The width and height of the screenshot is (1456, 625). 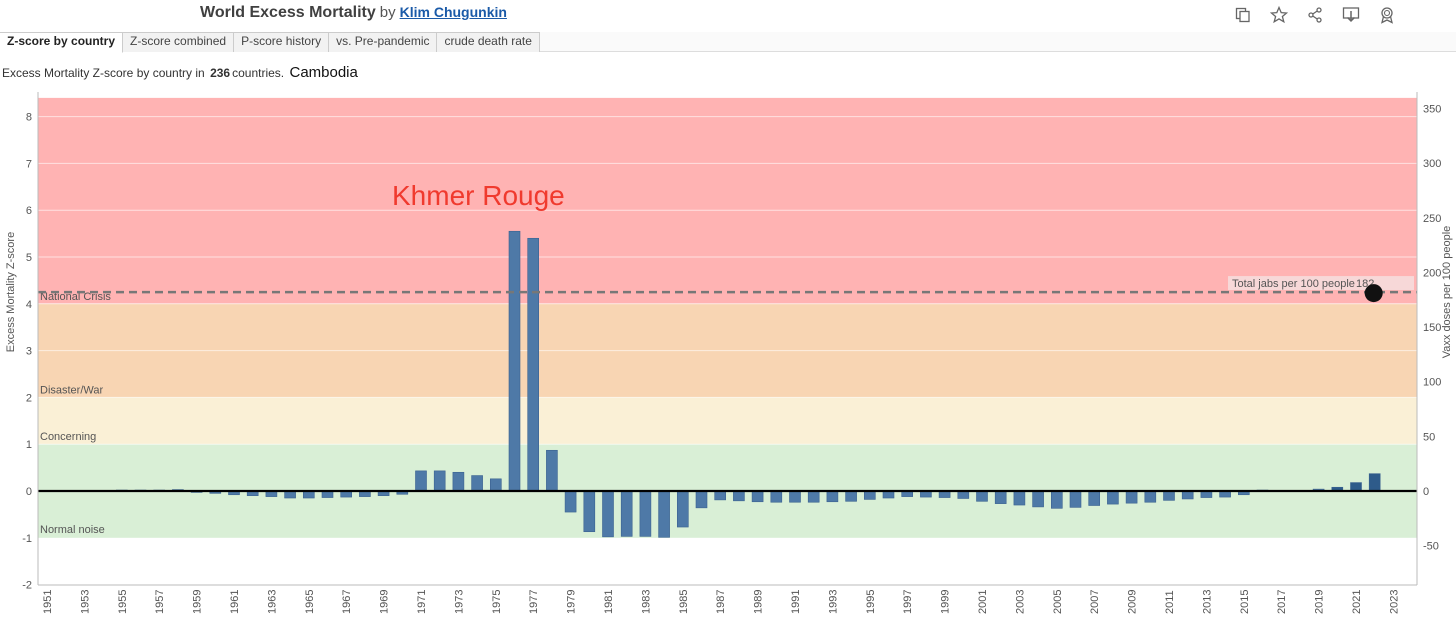 I want to click on award-icon, so click(x=1387, y=15).